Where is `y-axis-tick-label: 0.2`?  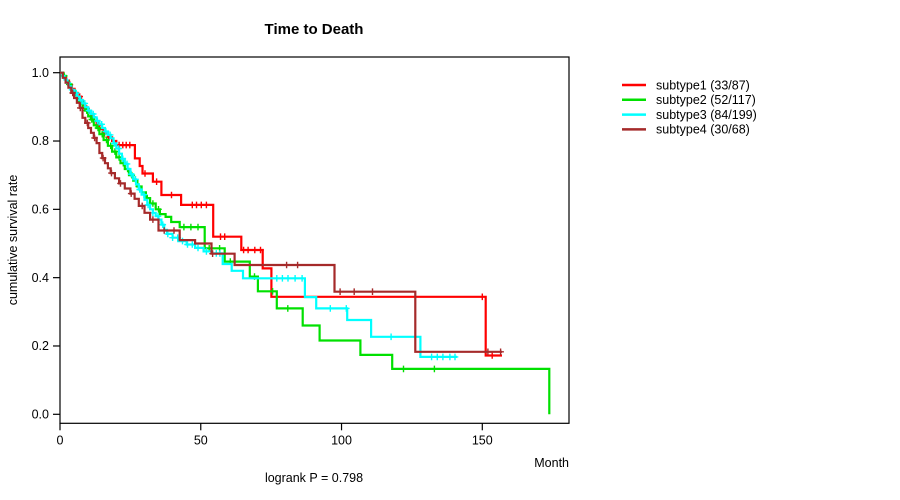 y-axis-tick-label: 0.2 is located at coordinates (40, 346).